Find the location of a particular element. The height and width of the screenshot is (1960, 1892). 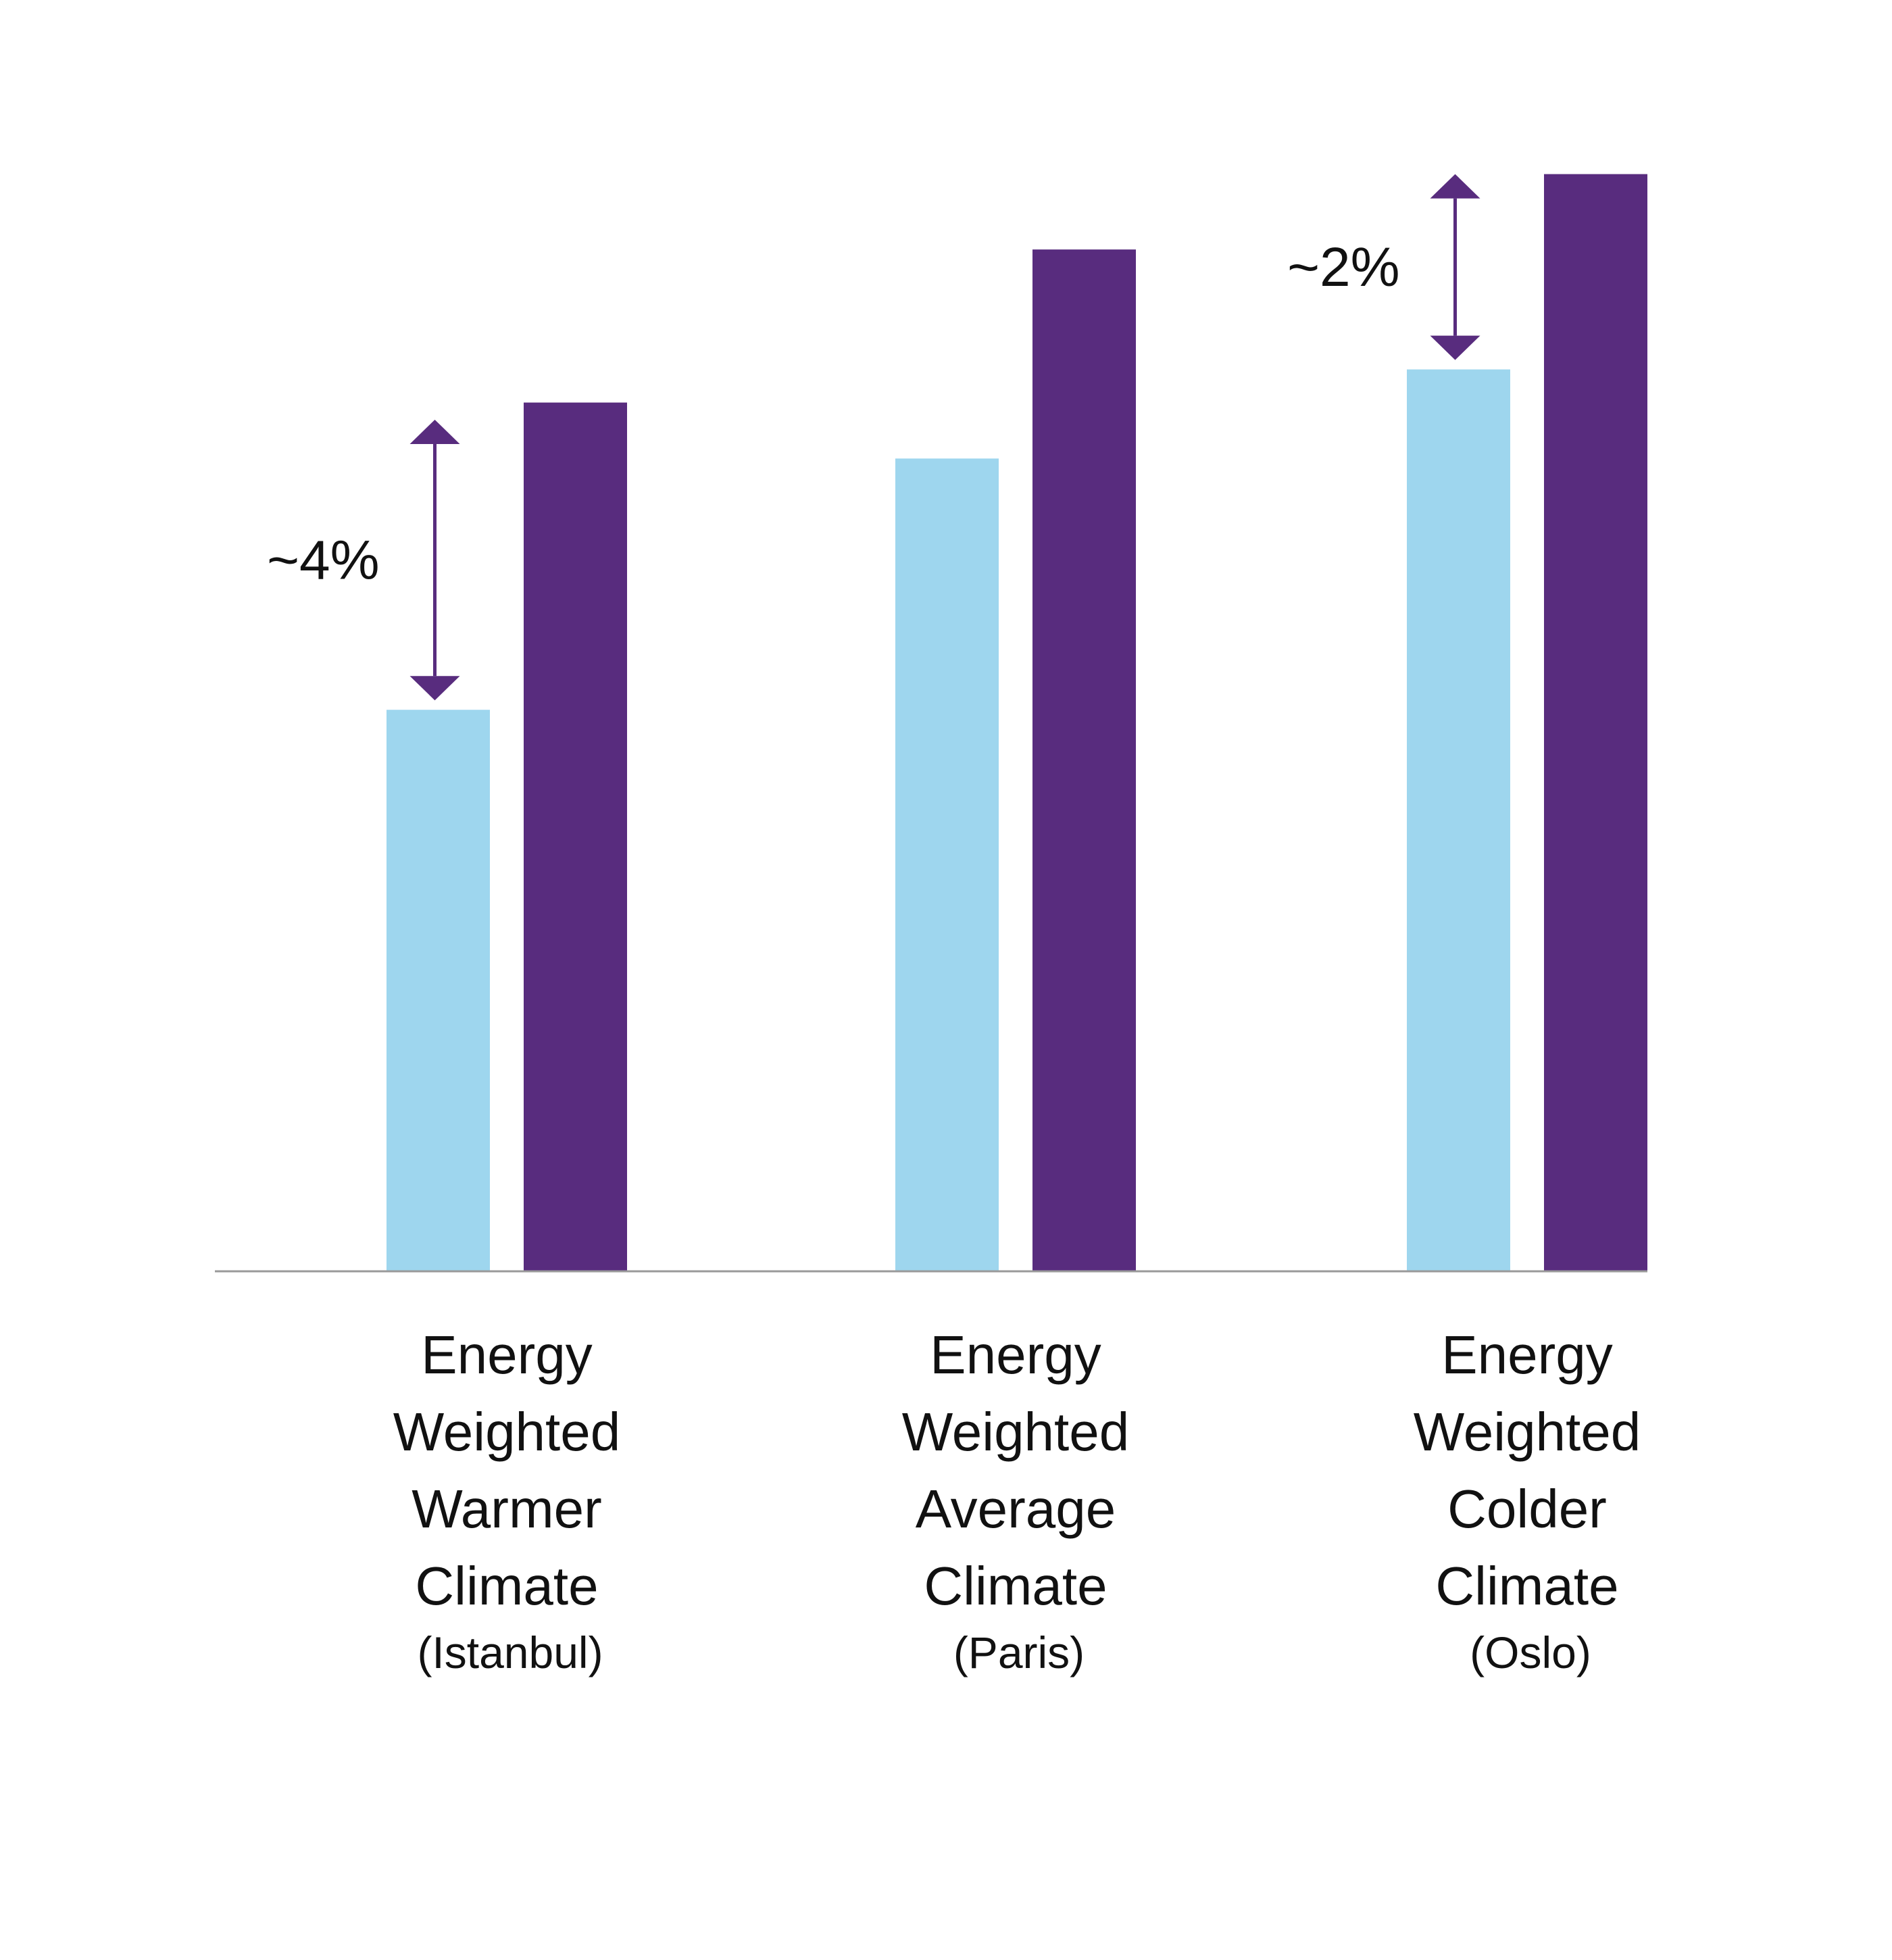

bar-cat0-series1 is located at coordinates (576, 836).